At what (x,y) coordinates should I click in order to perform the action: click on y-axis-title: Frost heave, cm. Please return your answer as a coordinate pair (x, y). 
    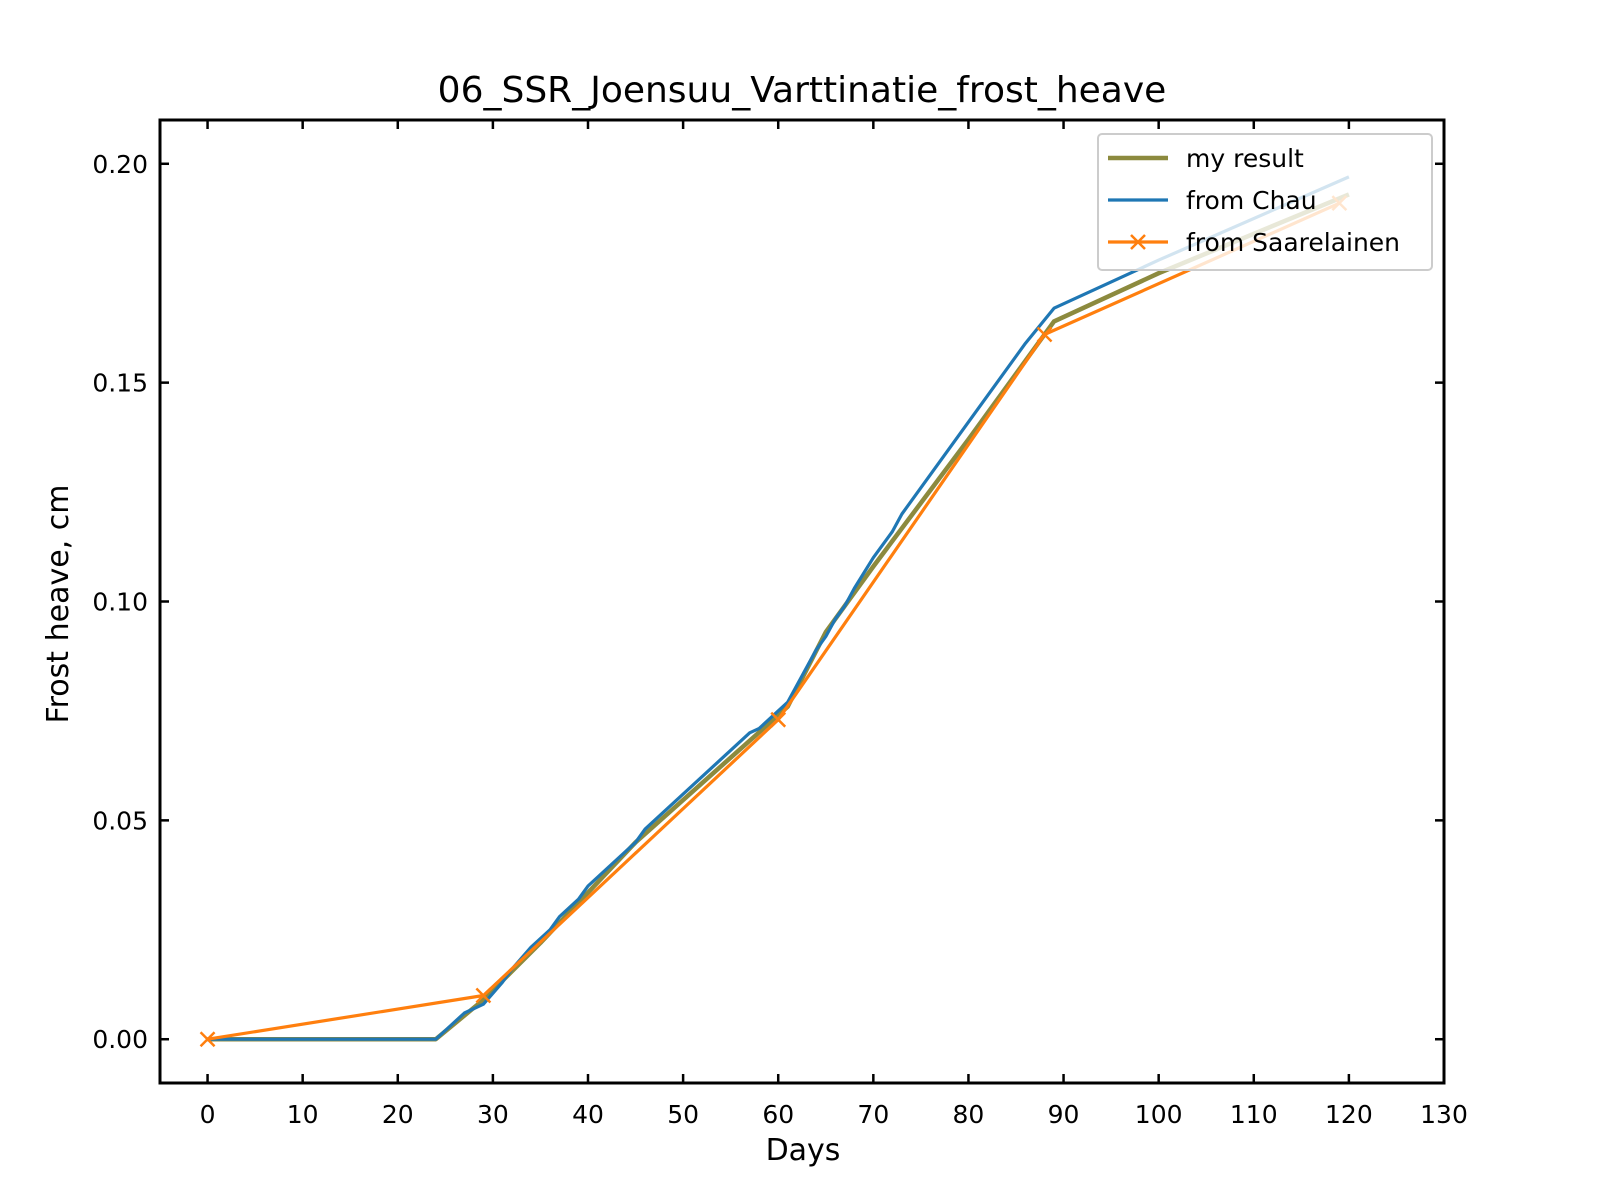
    Looking at the image, I should click on (58, 604).